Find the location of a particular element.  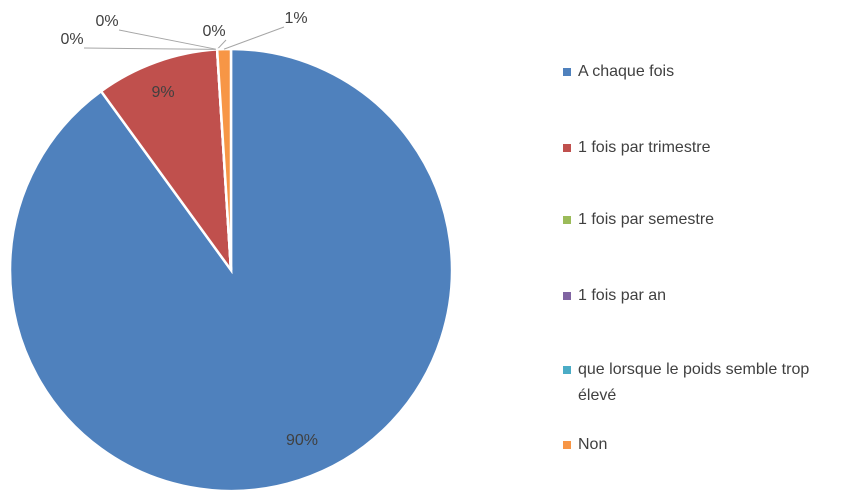

data-label: 9% is located at coordinates (162, 92).